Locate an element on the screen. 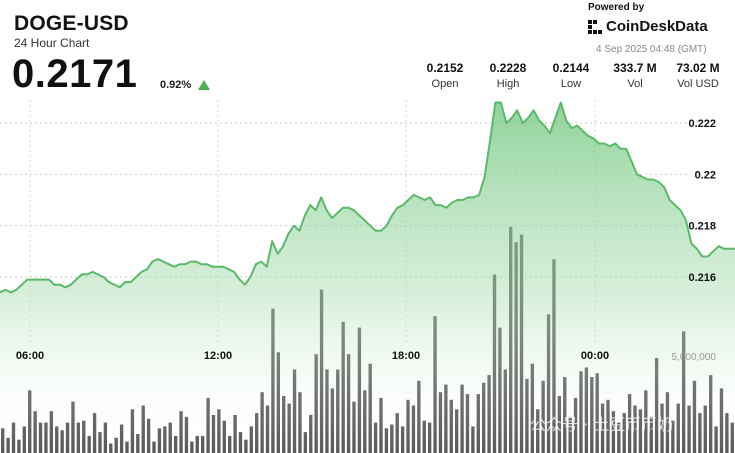 The image size is (735, 453). y-tick-label: 0.218 is located at coordinates (702, 227).